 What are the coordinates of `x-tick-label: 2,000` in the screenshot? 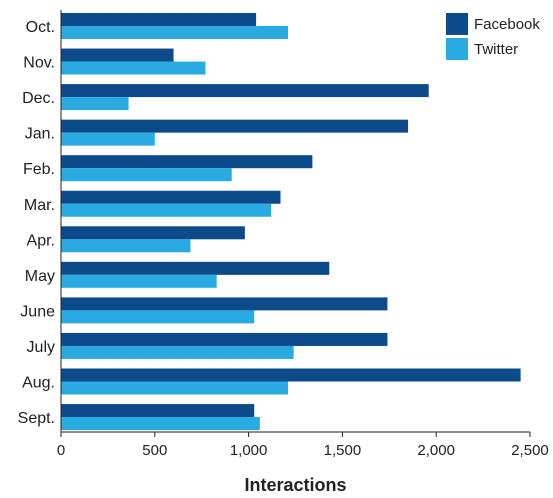 It's located at (436, 450).